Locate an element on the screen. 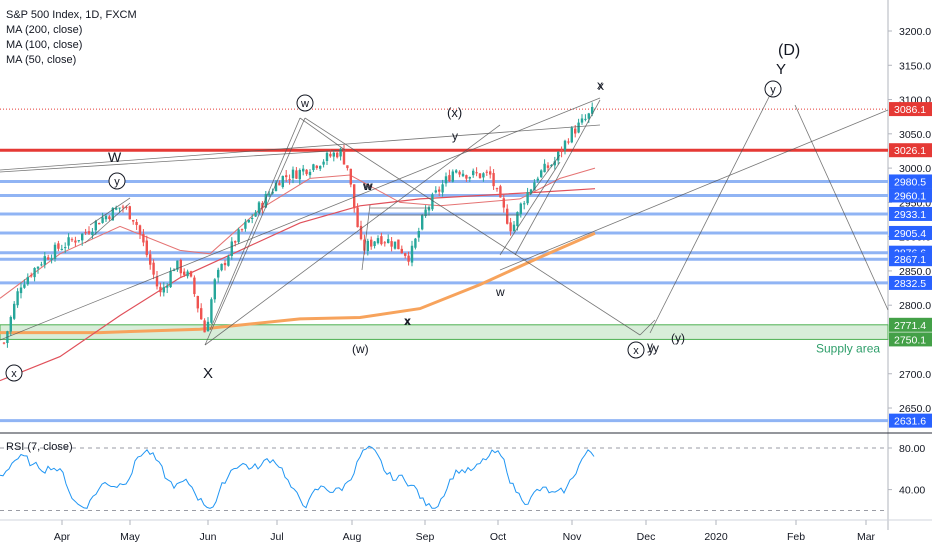 The width and height of the screenshot is (932, 550). wave-label: x is located at coordinates (407, 321).